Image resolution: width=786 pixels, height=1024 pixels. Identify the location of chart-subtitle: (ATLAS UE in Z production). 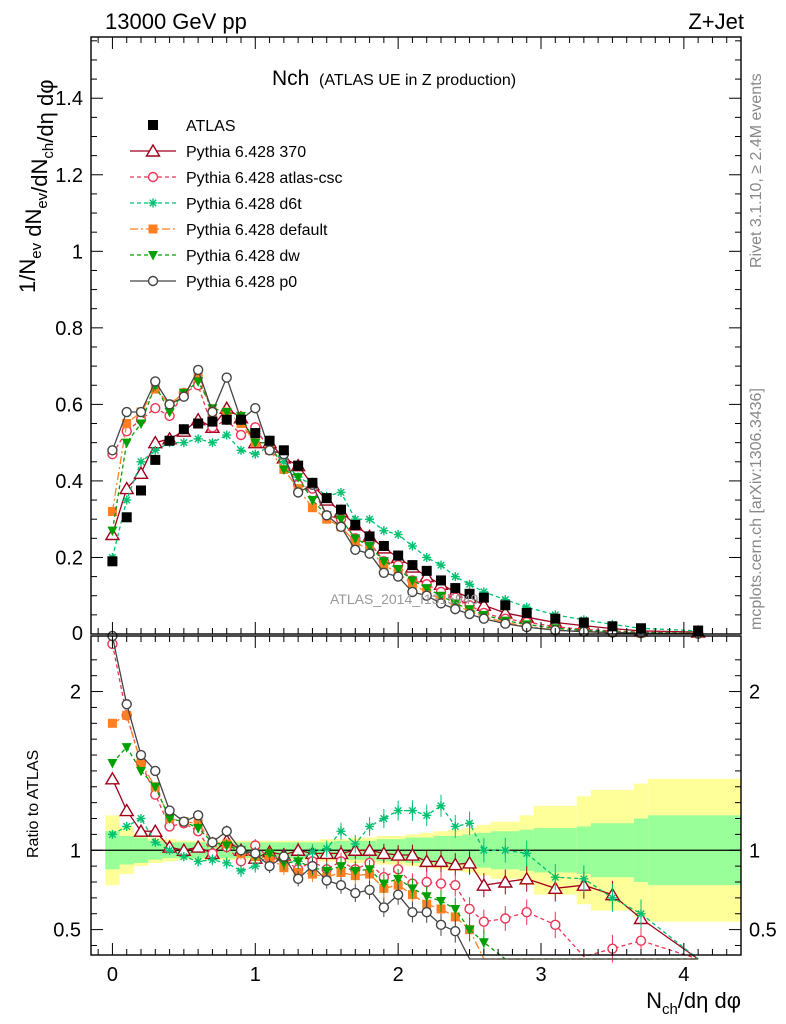
(417, 80).